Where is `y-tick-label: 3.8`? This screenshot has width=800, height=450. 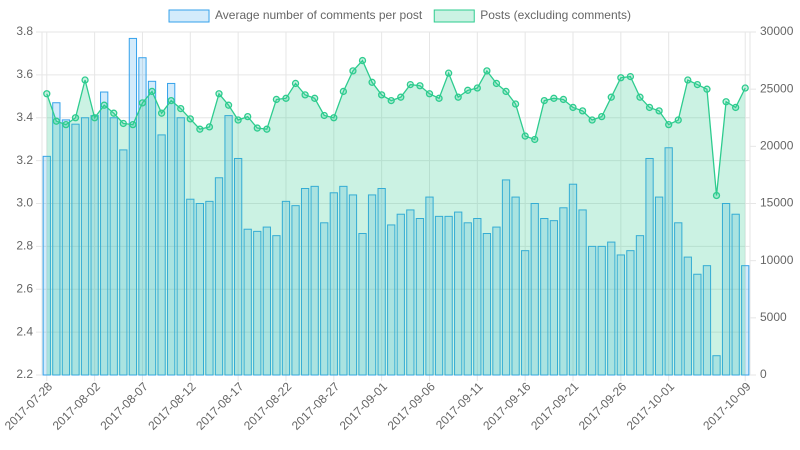
y-tick-label: 3.8 is located at coordinates (24, 31).